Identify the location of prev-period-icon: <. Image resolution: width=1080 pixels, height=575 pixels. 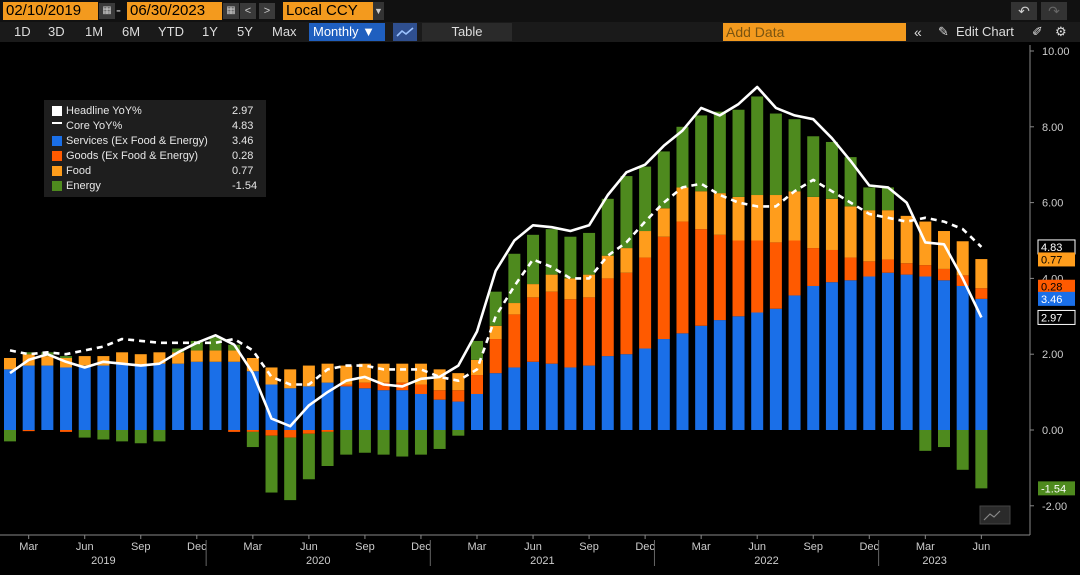
(248, 11).